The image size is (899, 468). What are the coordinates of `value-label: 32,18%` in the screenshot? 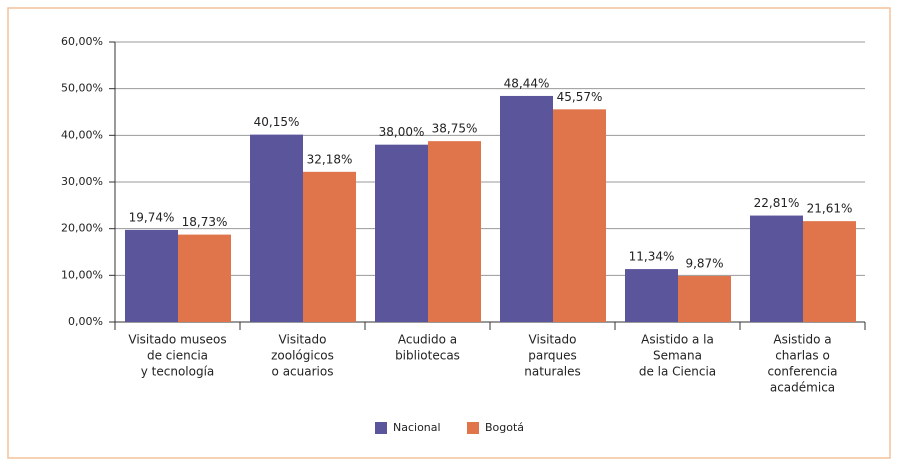 It's located at (330, 159).